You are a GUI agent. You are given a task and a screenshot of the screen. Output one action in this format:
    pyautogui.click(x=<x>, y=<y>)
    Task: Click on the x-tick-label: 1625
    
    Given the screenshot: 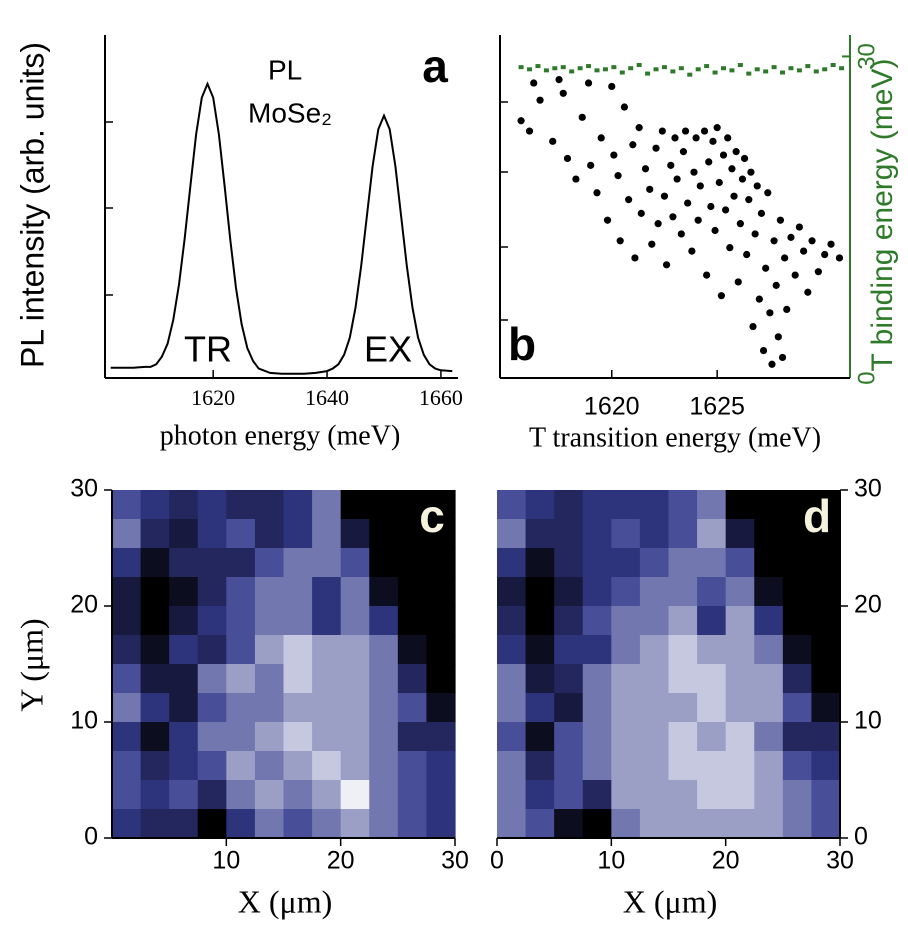 What is the action you would take?
    pyautogui.click(x=717, y=407)
    